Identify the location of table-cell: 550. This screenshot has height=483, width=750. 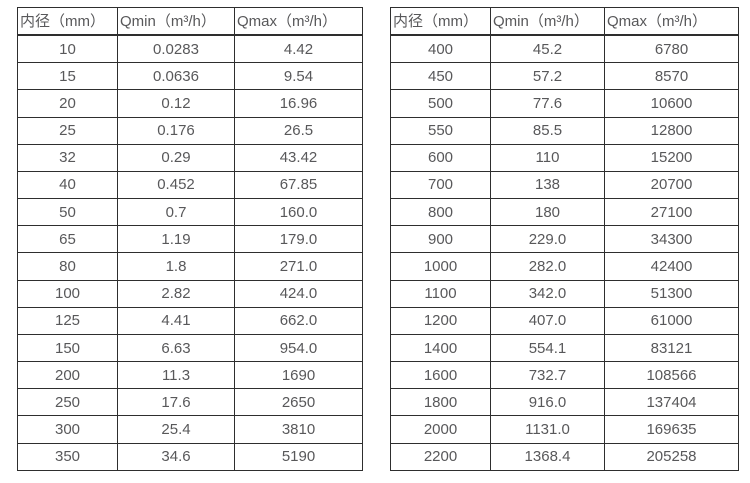
(440, 130).